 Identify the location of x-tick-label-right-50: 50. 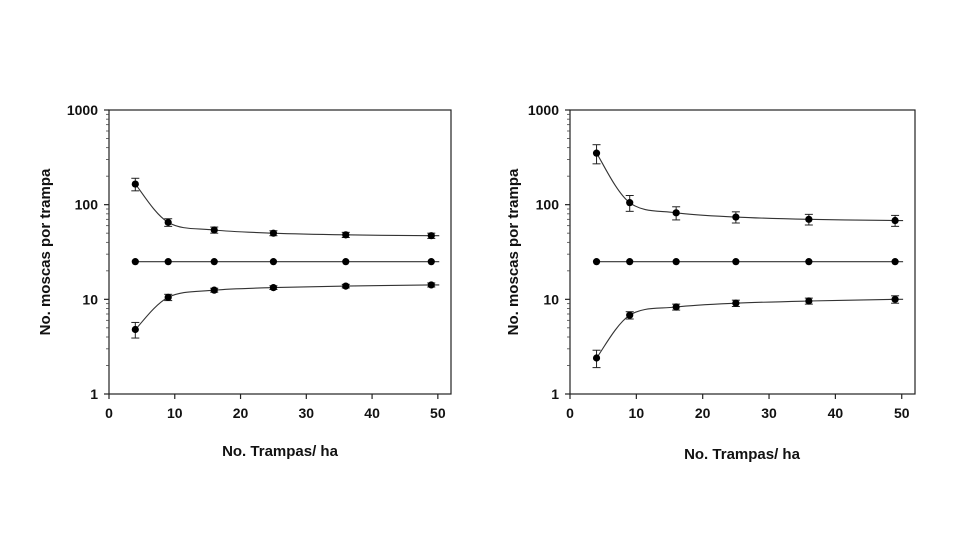
(902, 413).